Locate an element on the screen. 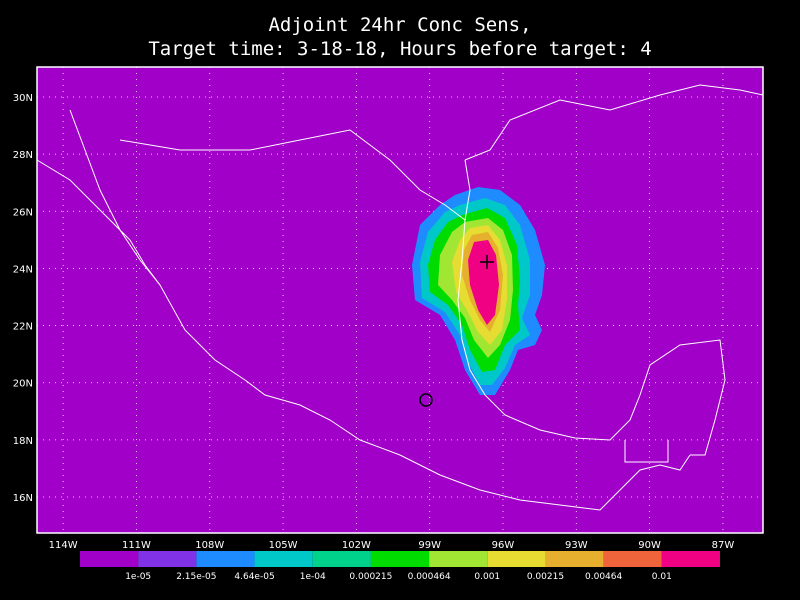 This screenshot has height=600, width=800. y-tick-label: 24N is located at coordinates (23, 269).